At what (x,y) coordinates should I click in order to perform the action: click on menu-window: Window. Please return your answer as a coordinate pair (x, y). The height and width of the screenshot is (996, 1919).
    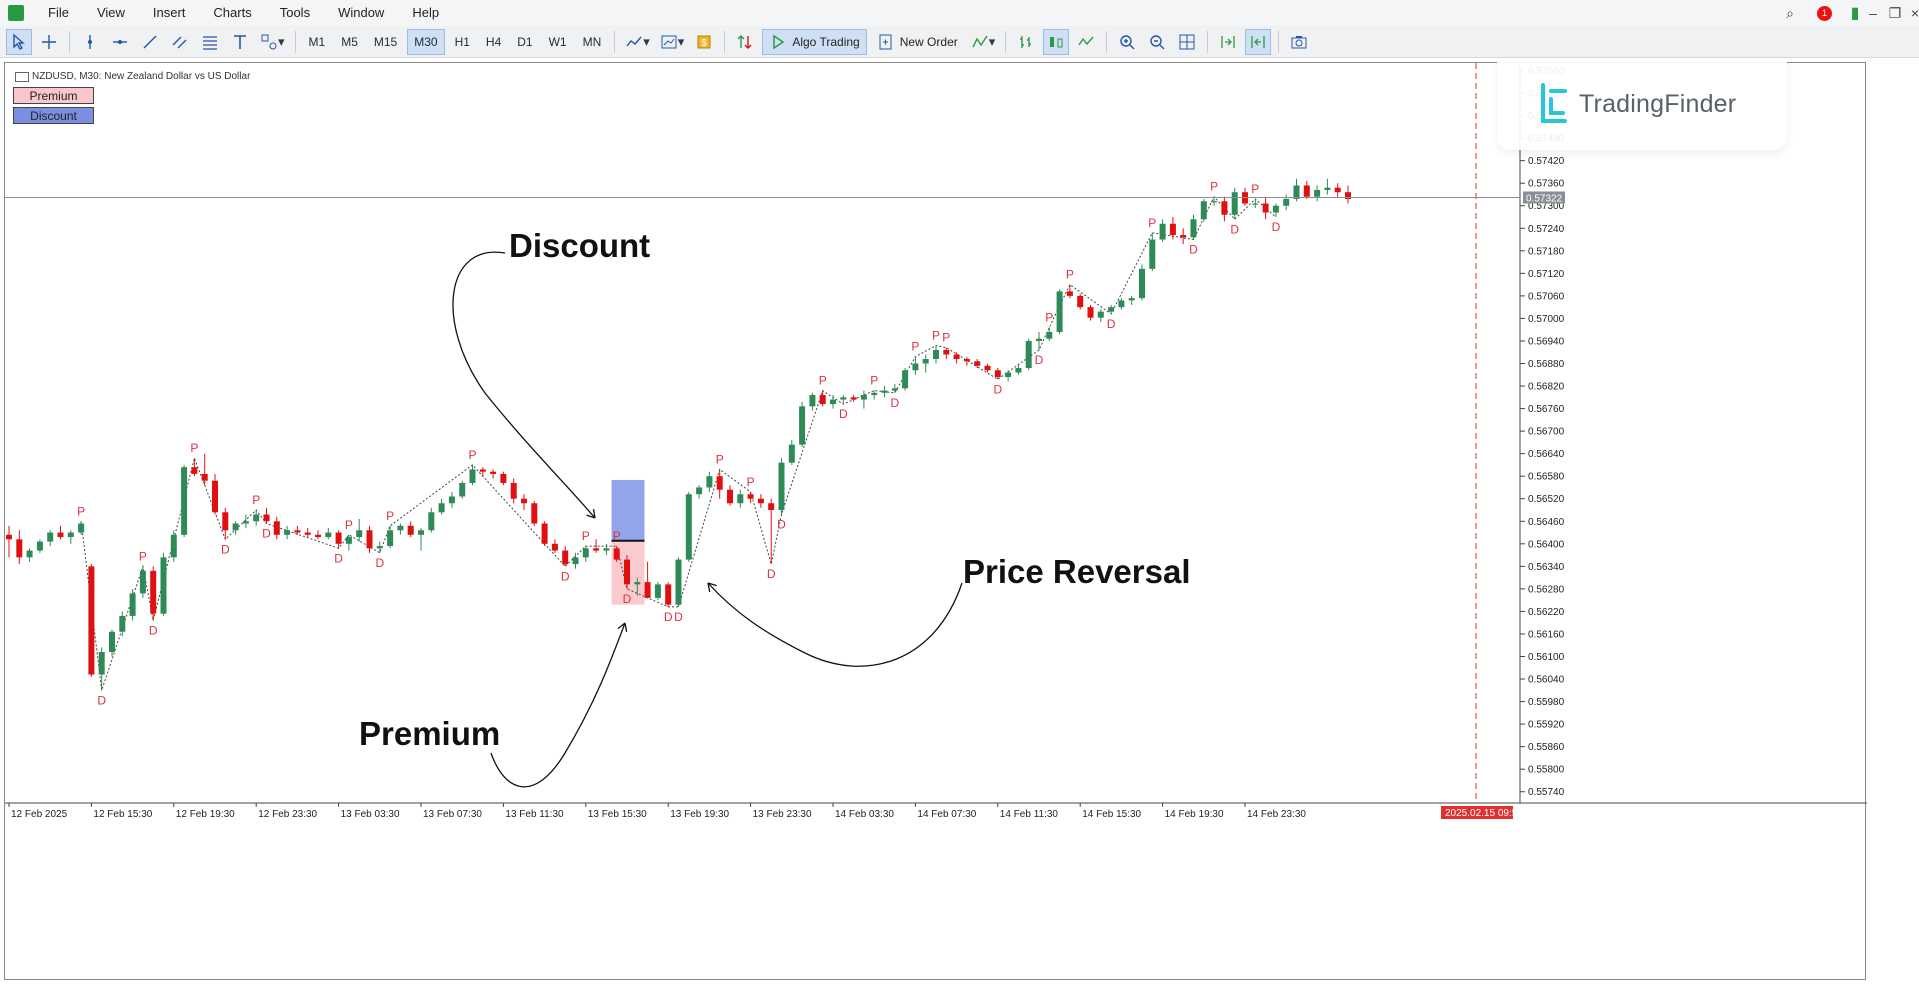
    Looking at the image, I should click on (361, 12).